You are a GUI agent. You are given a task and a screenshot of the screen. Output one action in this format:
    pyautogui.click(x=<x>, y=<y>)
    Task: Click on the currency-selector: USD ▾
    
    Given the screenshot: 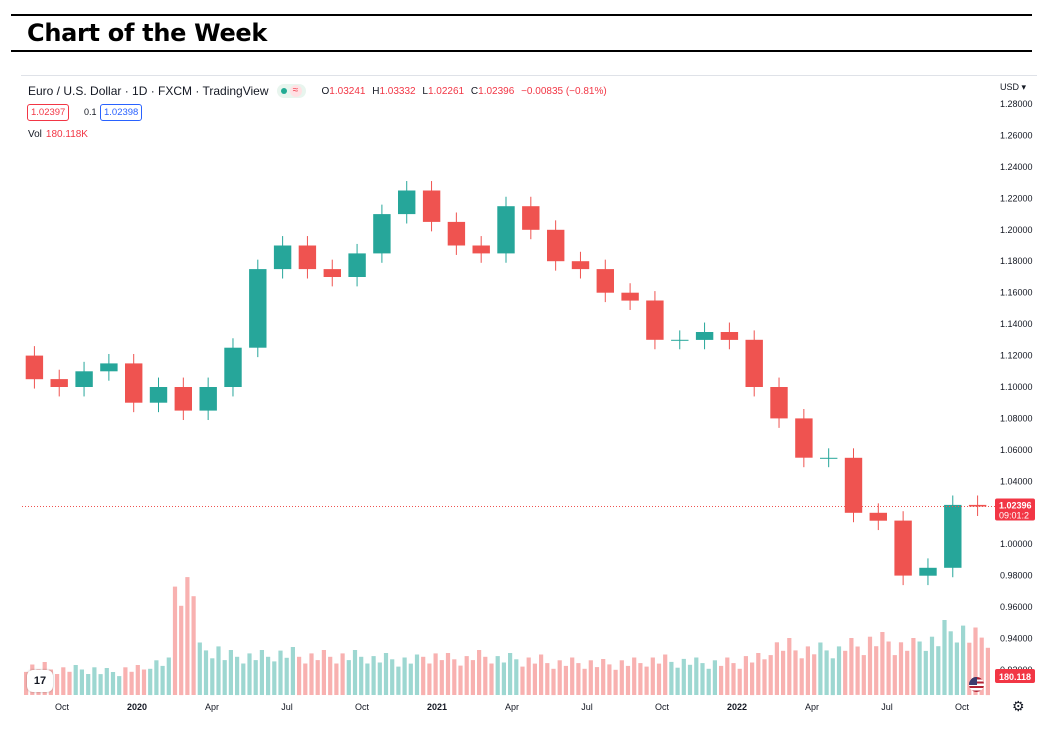 What is the action you would take?
    pyautogui.click(x=1013, y=87)
    